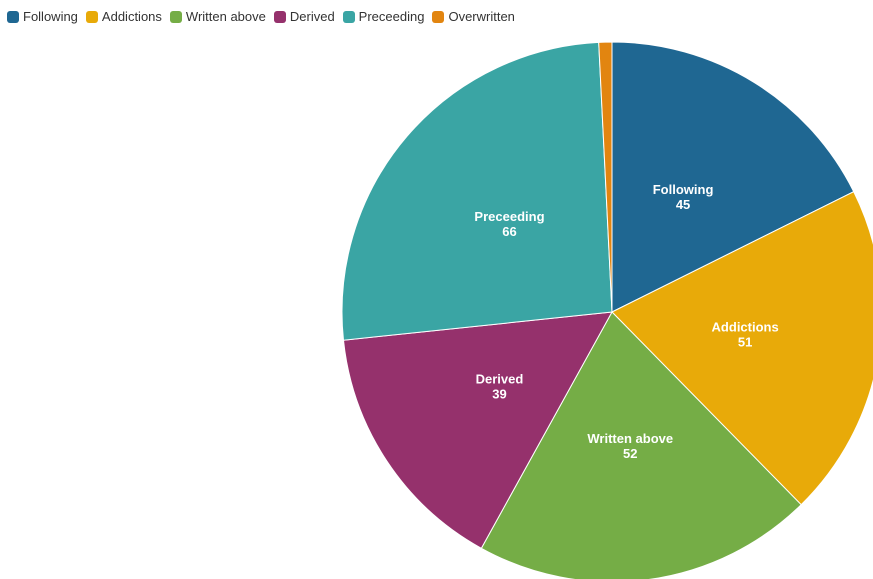 Image resolution: width=873 pixels, height=579 pixels. What do you see at coordinates (477, 430) in the screenshot?
I see `pie-slice-derived` at bounding box center [477, 430].